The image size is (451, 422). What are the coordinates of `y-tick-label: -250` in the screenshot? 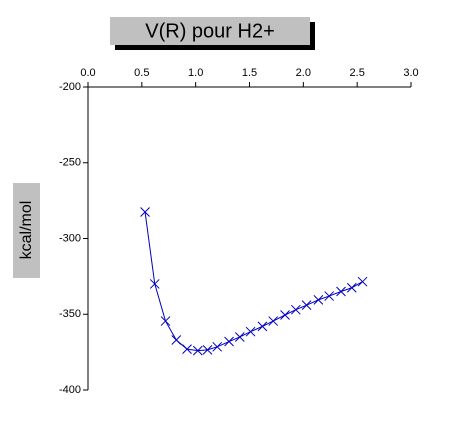 It's located at (70, 163).